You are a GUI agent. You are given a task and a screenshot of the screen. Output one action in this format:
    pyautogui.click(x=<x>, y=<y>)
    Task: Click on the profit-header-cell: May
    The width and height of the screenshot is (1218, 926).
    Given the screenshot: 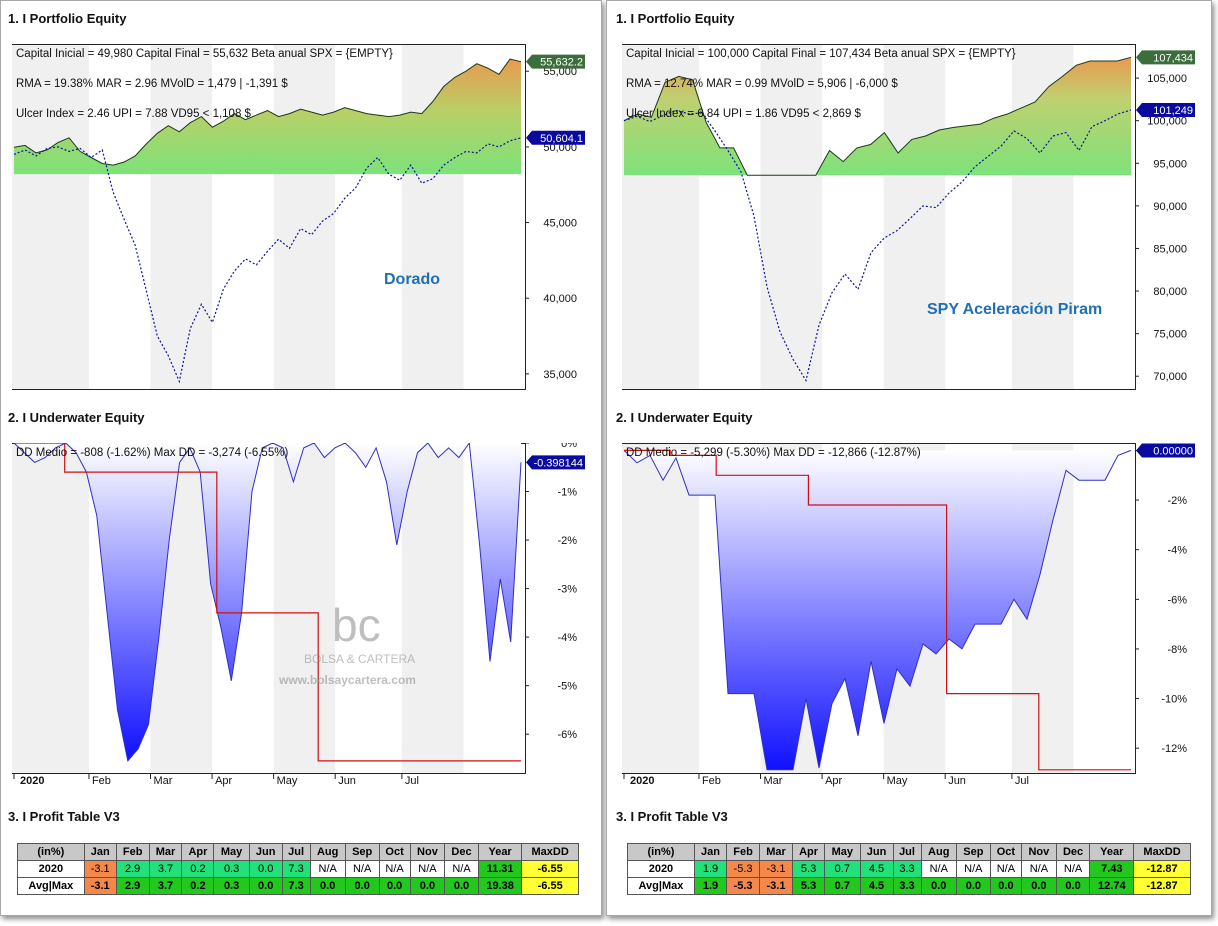 What is the action you would take?
    pyautogui.click(x=842, y=852)
    